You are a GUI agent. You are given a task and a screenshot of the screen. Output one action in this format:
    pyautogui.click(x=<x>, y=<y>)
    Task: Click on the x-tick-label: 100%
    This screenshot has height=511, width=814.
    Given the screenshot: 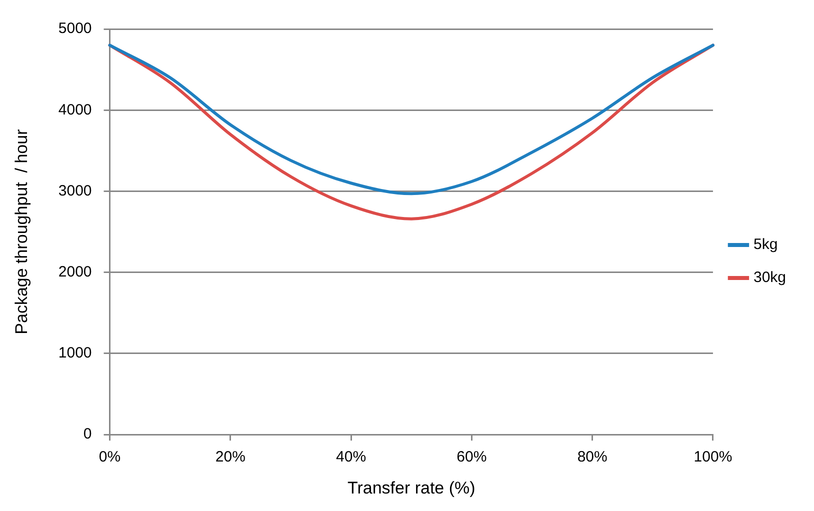 What is the action you would take?
    pyautogui.click(x=713, y=457)
    